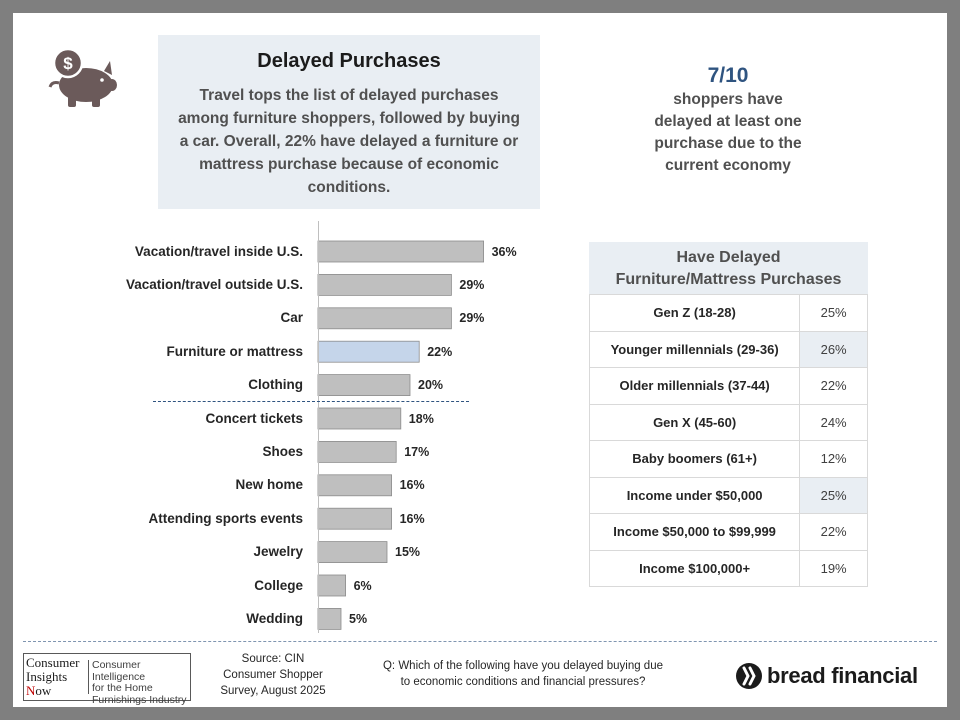  Describe the element at coordinates (728, 143) in the screenshot. I see `stat-text-line: purchase due to the` at that location.